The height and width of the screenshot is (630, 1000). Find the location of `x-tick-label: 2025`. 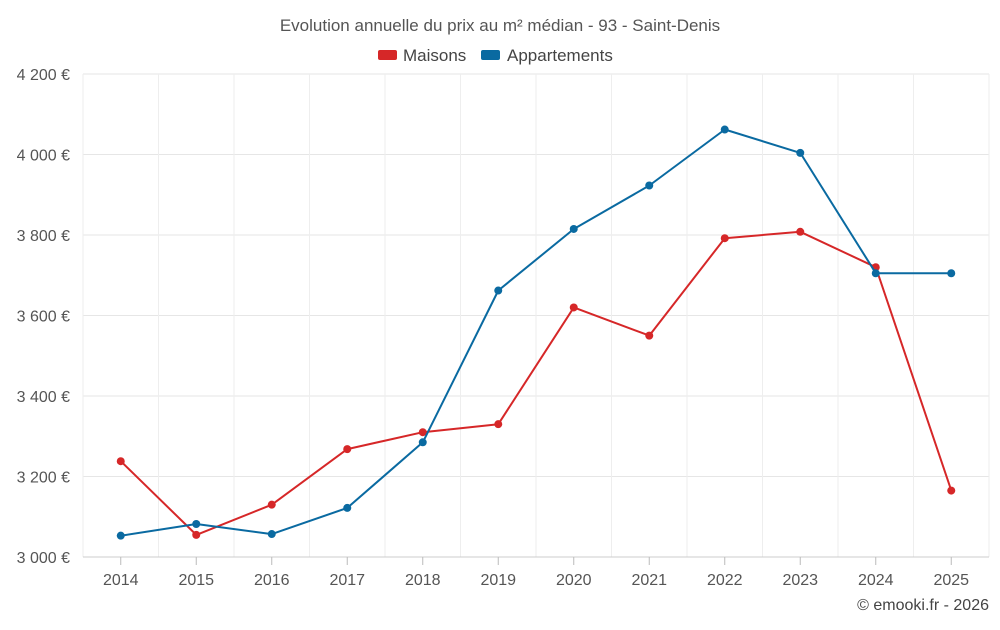

x-tick-label: 2025 is located at coordinates (951, 580).